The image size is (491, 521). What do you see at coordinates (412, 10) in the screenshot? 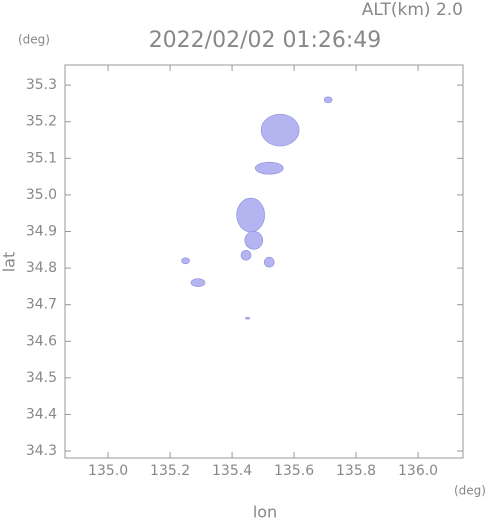
I see `subtitle: ALT(km) 2.0` at bounding box center [412, 10].